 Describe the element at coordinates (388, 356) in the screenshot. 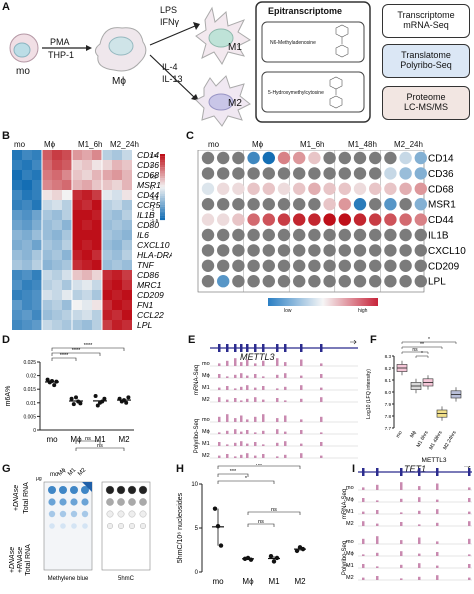

I see `y-tick-label: 8.3` at that location.